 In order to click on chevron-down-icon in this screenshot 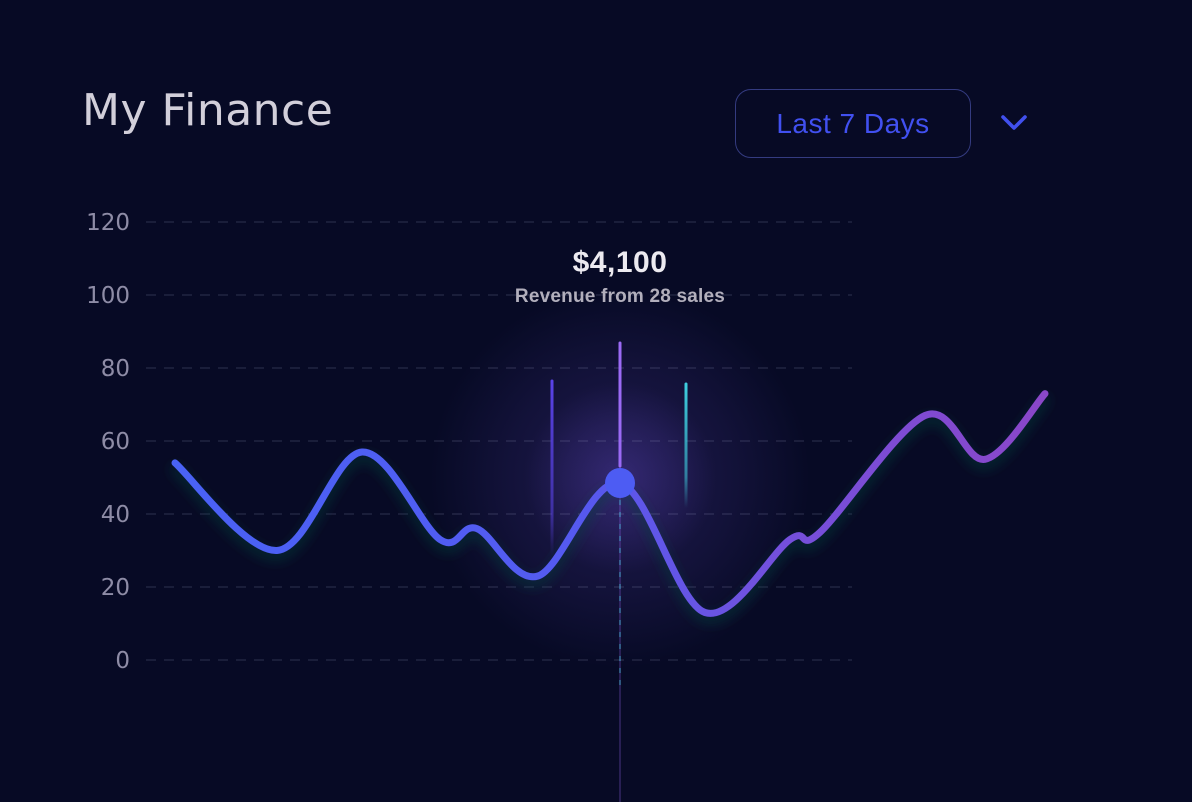, I will do `click(1014, 123)`.